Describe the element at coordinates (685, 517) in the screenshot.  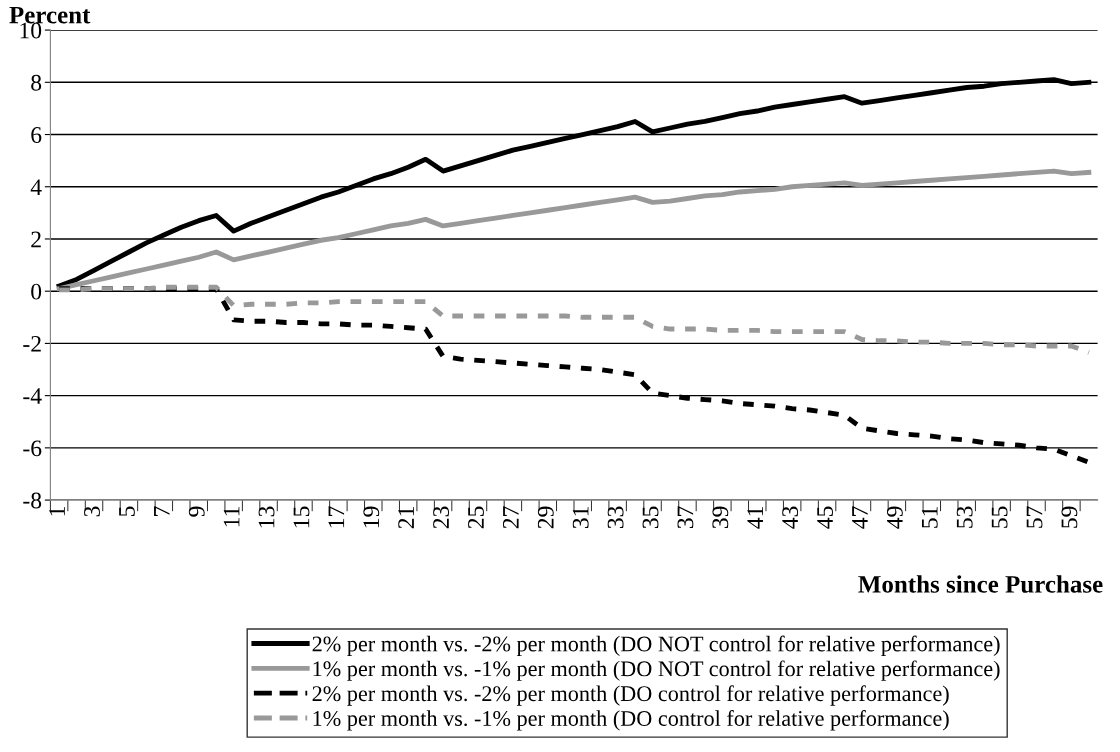
I see `x-tick-label: 37` at that location.